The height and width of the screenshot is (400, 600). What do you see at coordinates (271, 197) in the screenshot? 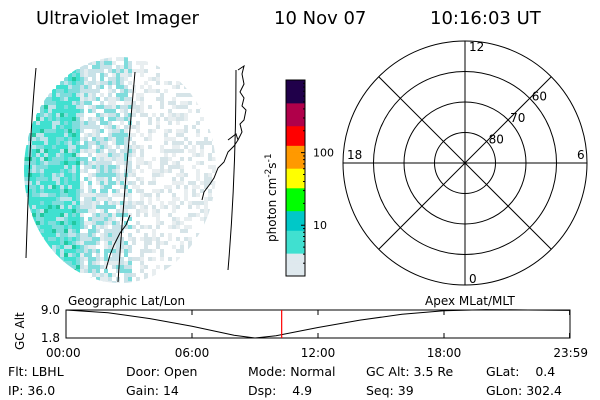
I see `colorbar-label: photon cm-2s-1` at bounding box center [271, 197].